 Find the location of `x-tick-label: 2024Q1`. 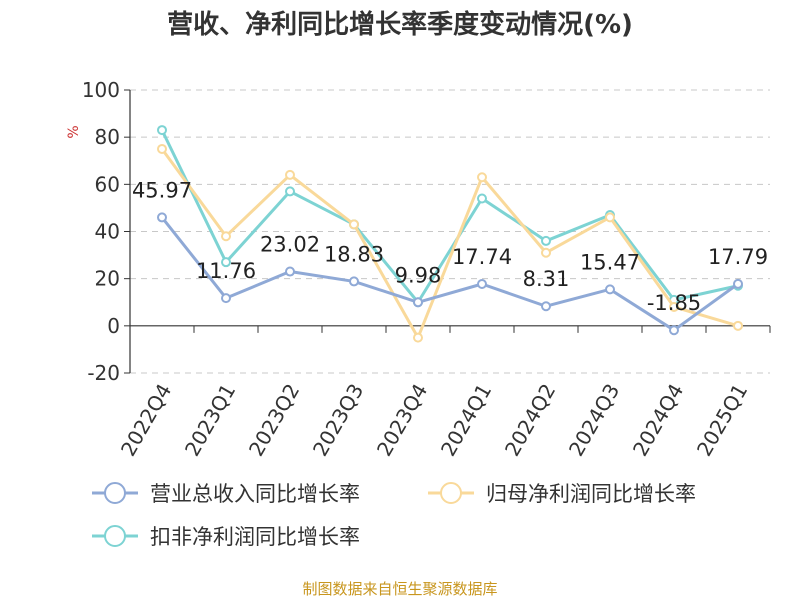

x-tick-label: 2024Q1 is located at coordinates (466, 420).